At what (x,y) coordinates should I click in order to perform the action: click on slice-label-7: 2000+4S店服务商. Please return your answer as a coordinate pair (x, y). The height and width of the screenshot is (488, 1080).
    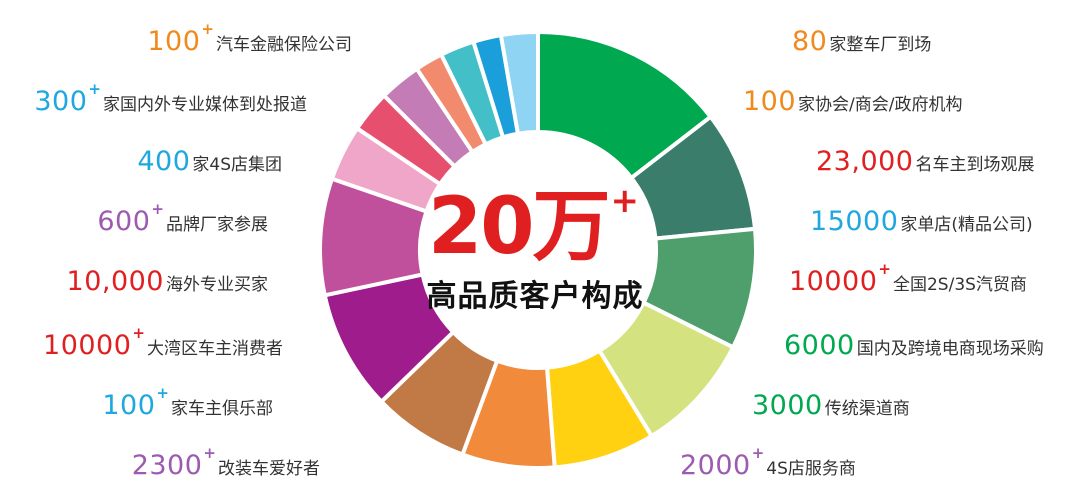
    Looking at the image, I should click on (768, 463).